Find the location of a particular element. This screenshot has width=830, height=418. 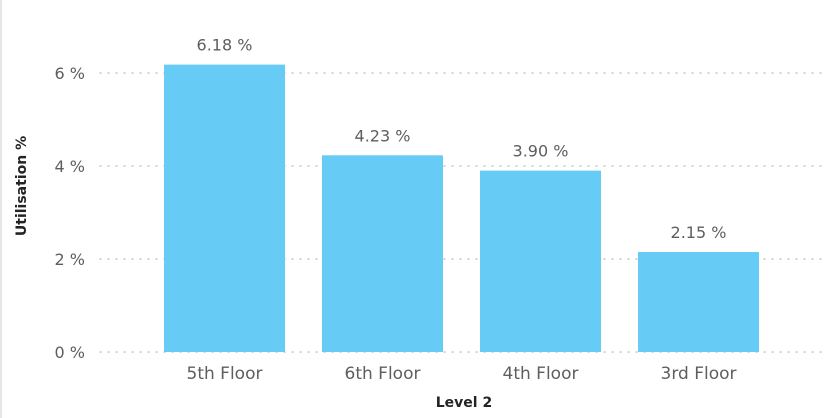

data-label: 2.15 % is located at coordinates (699, 232).